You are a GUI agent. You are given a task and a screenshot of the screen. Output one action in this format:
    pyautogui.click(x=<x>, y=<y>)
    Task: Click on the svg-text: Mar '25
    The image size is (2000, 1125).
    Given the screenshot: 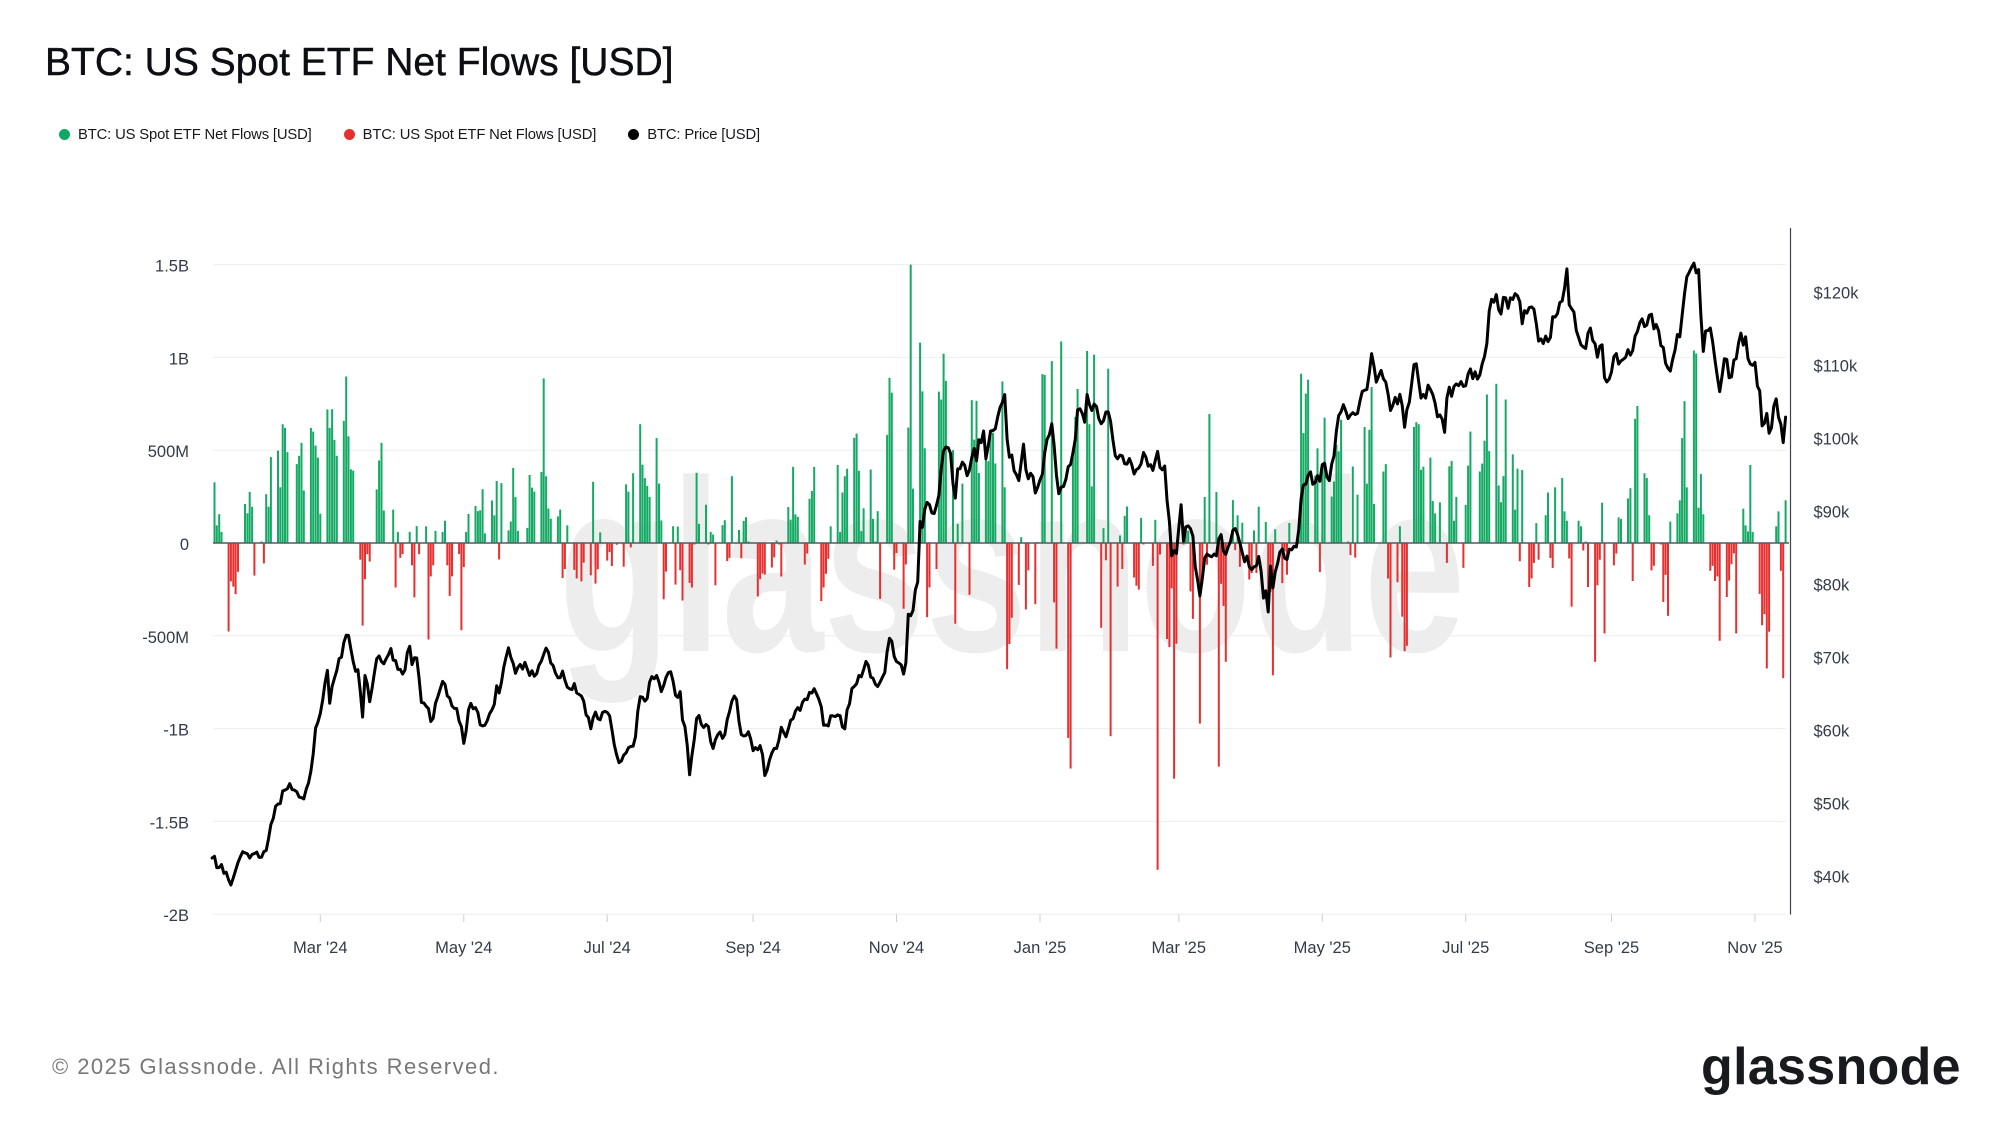 What is the action you would take?
    pyautogui.click(x=1179, y=948)
    